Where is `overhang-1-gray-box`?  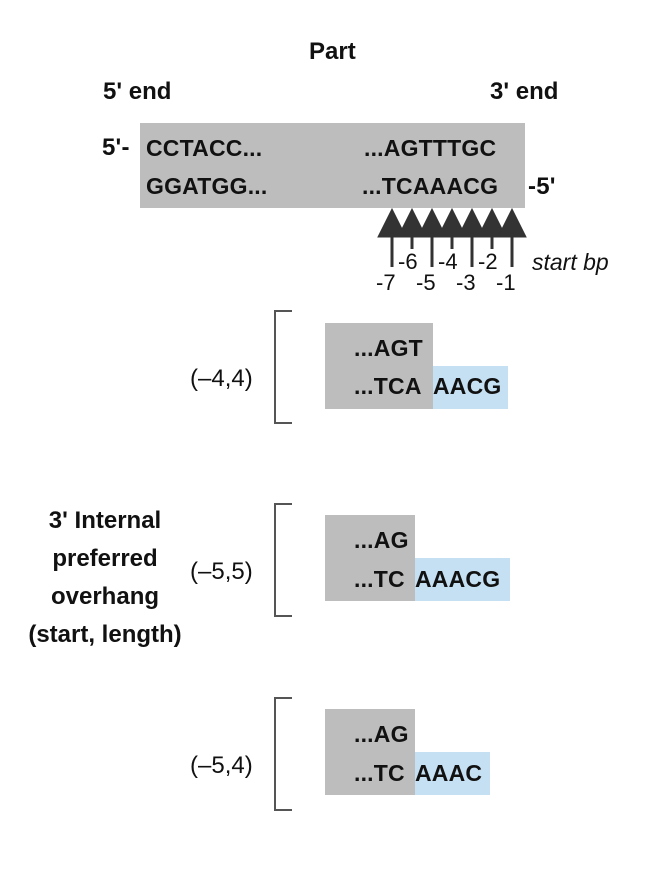
overhang-1-gray-box is located at coordinates (379, 366).